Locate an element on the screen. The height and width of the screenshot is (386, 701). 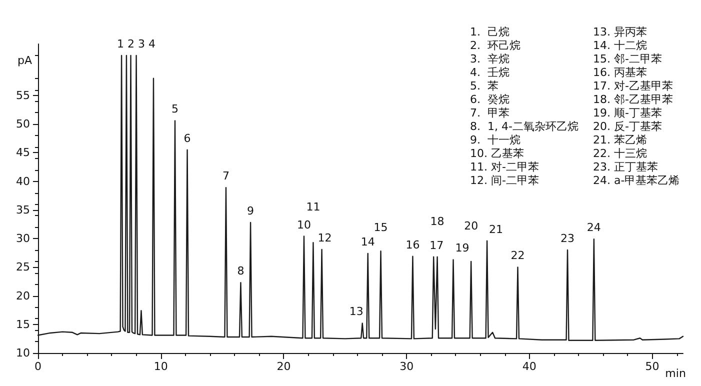
x-tick-label: 40 is located at coordinates (529, 366).